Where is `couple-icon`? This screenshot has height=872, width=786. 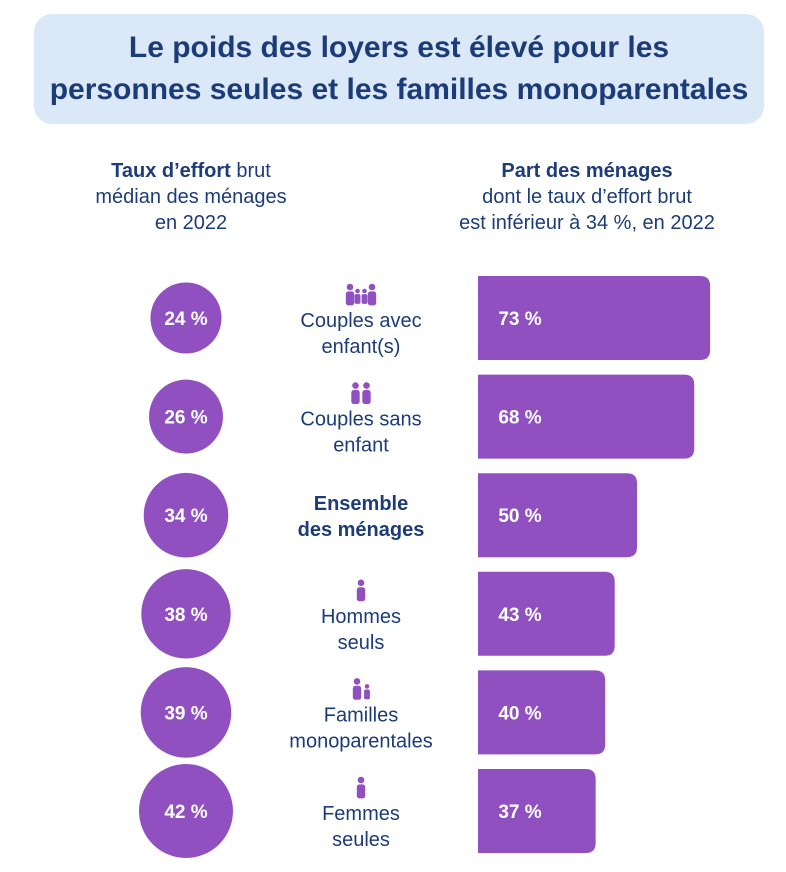
couple-icon is located at coordinates (361, 393).